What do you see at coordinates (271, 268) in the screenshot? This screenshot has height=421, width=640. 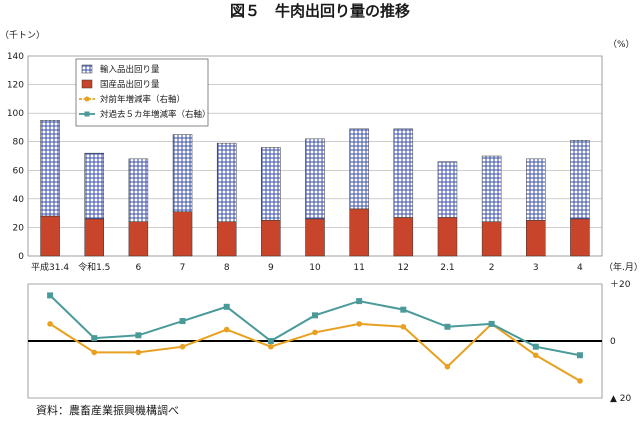 I see `x-tick-label: 9` at bounding box center [271, 268].